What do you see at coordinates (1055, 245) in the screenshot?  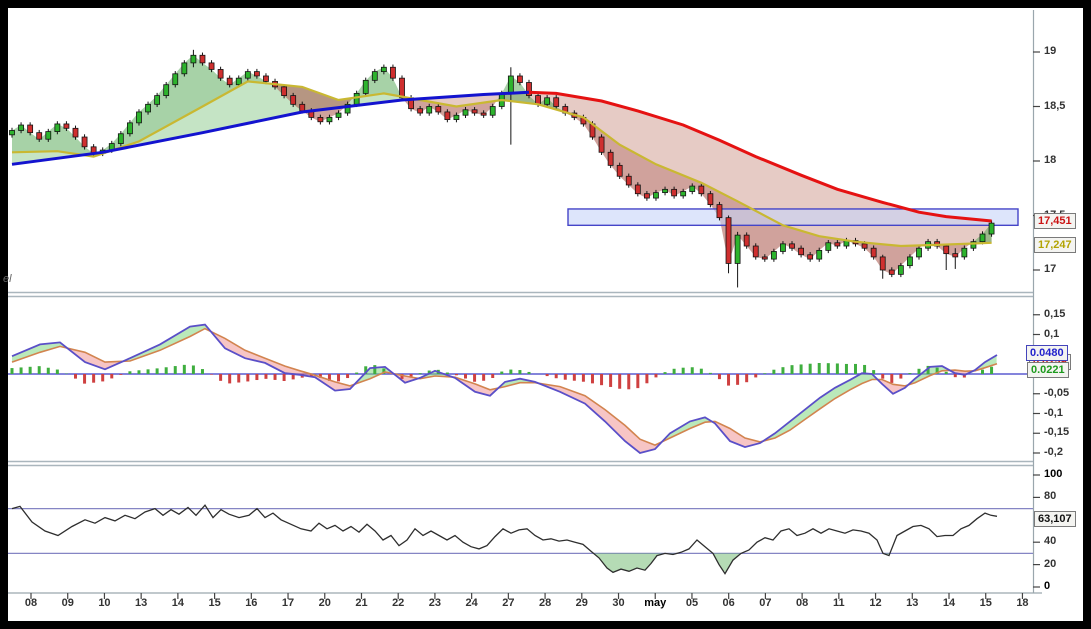 I see `price-label-short-ma: 17,247` at bounding box center [1055, 245].